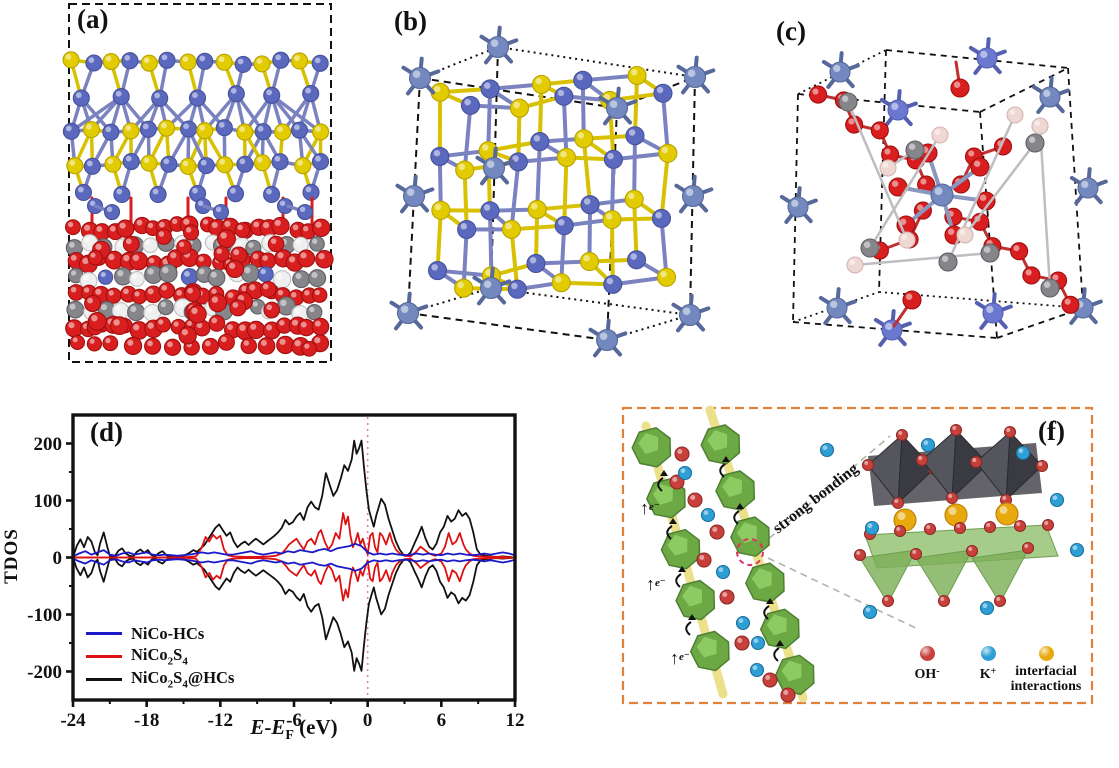 The height and width of the screenshot is (768, 1119). What do you see at coordinates (791, 31) in the screenshot?
I see `panel-c-label: (c)` at bounding box center [791, 31].